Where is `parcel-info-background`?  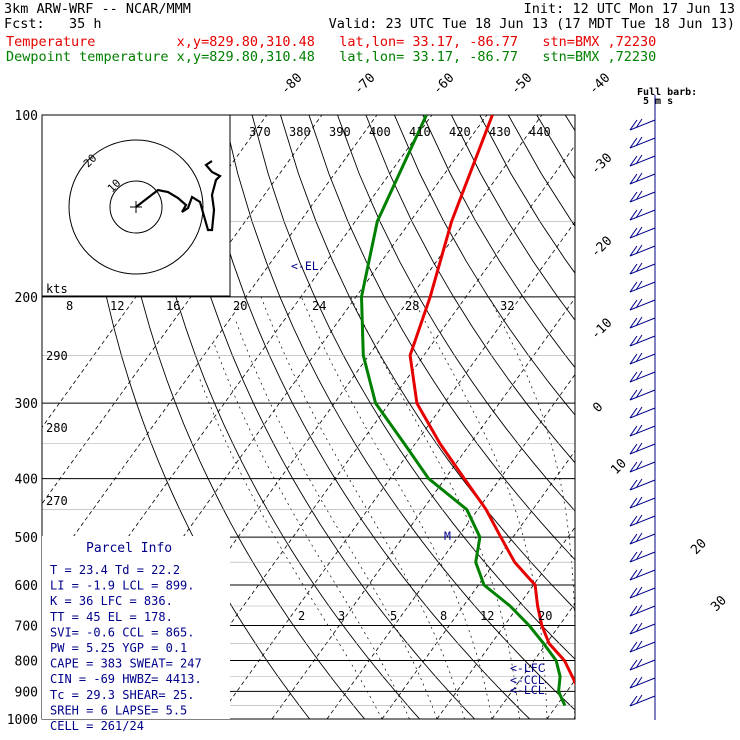 parcel-info-background is located at coordinates (136, 627).